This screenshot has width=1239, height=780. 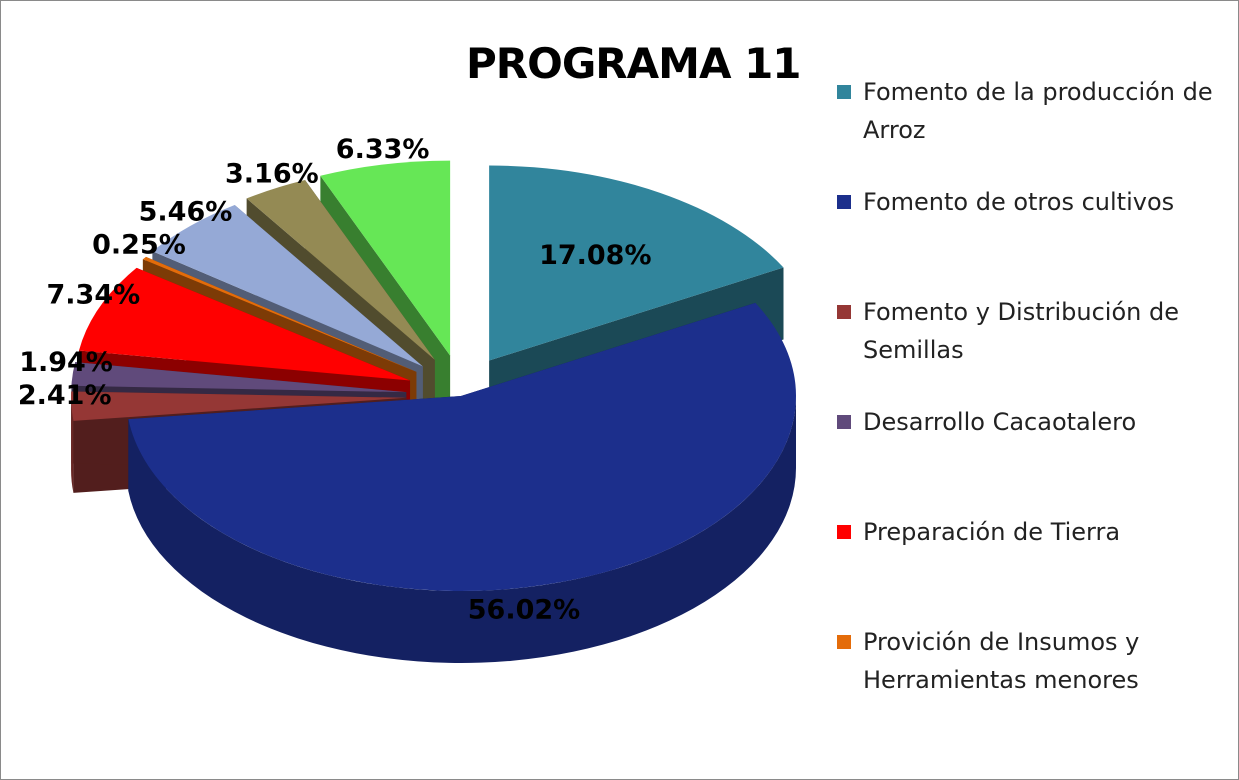 What do you see at coordinates (72, 445) in the screenshot?
I see `slice-side` at bounding box center [72, 445].